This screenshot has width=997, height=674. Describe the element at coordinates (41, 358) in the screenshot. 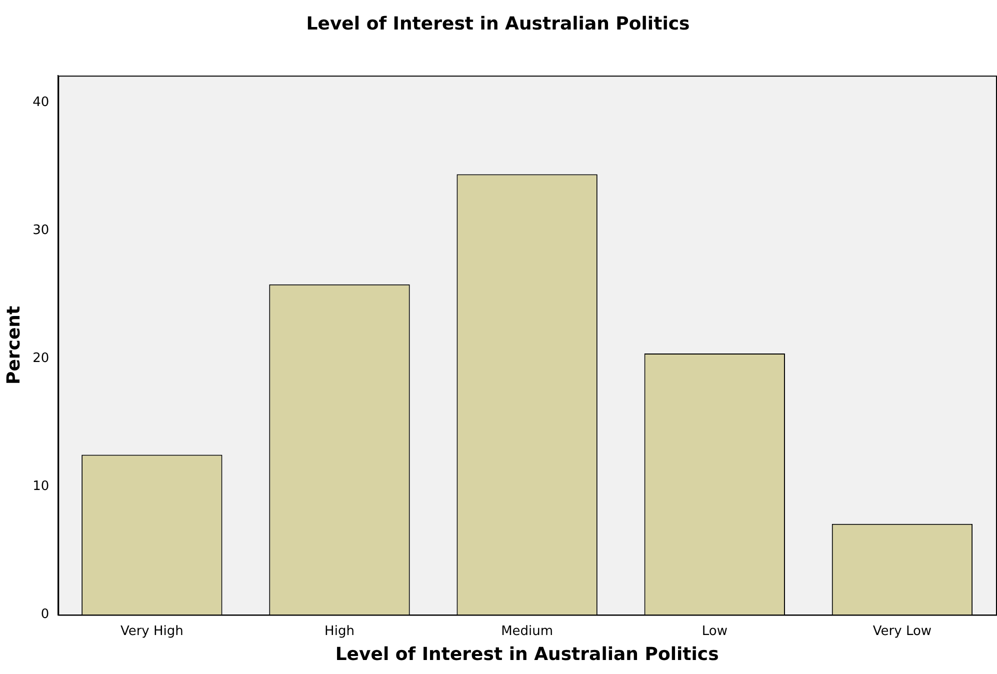

I see `y-tick-label: 20` at that location.